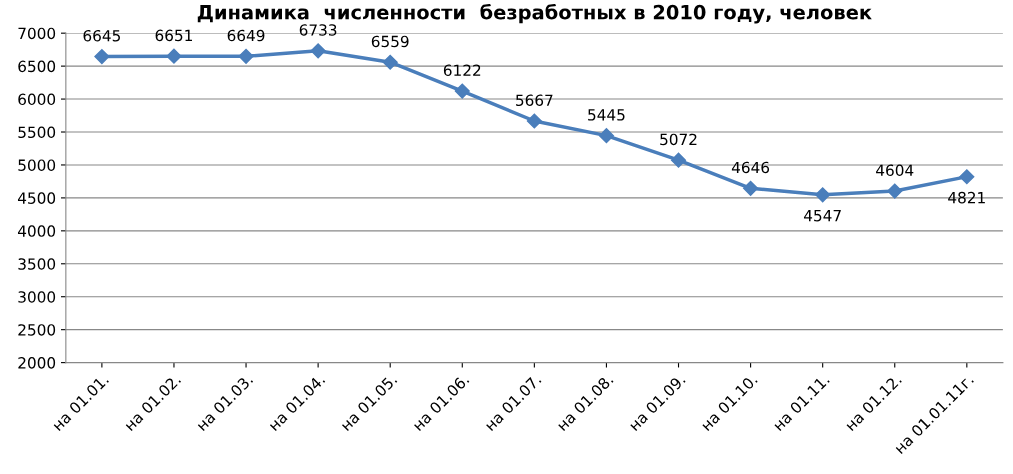 This screenshot has height=474, width=1013. What do you see at coordinates (534, 13) in the screenshot?
I see `chart-title: Динамика численности безработных в 2010 году, человек` at bounding box center [534, 13].